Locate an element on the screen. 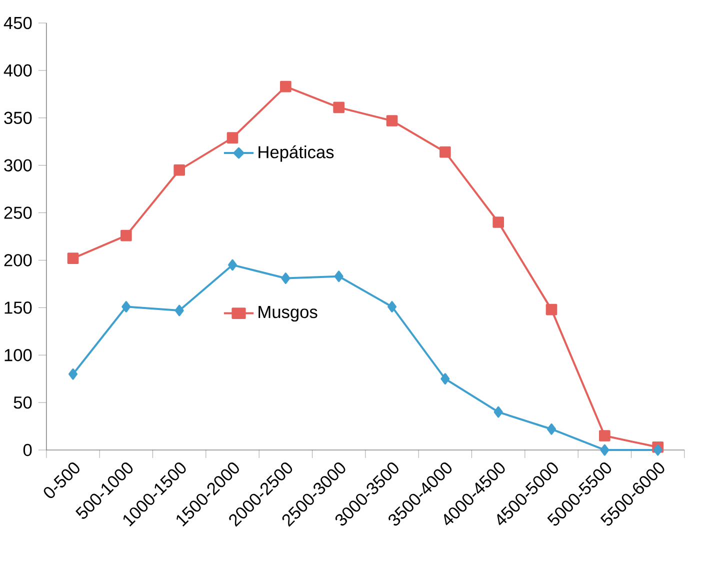  y-tick-label: 450 is located at coordinates (18, 23).